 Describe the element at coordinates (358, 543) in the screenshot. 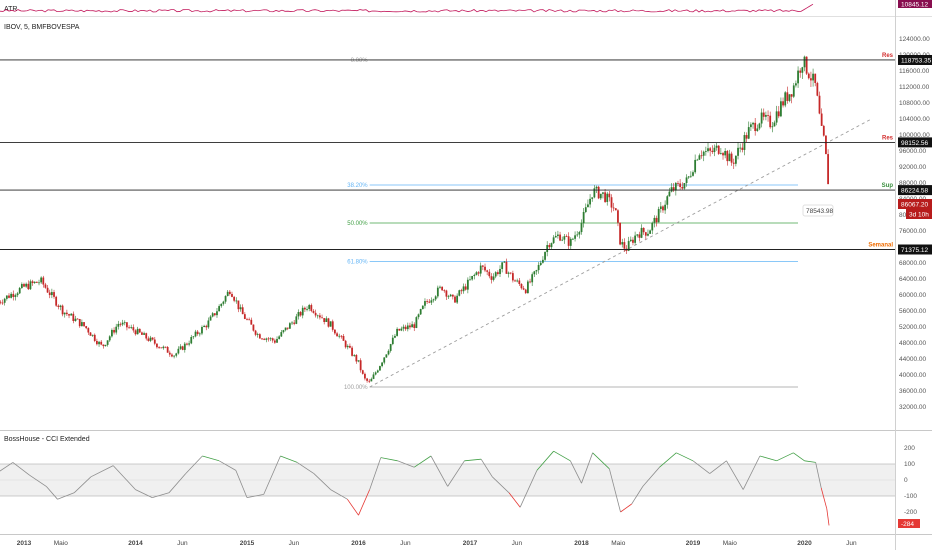

I see `time-axis-label: 2016` at that location.